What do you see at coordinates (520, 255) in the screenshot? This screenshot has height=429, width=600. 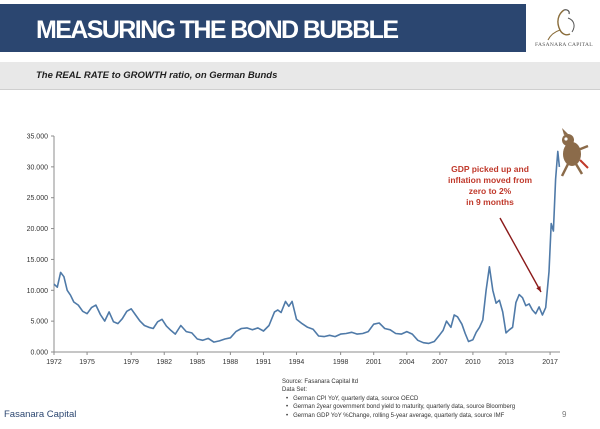 I see `annotation-arrow` at bounding box center [520, 255].